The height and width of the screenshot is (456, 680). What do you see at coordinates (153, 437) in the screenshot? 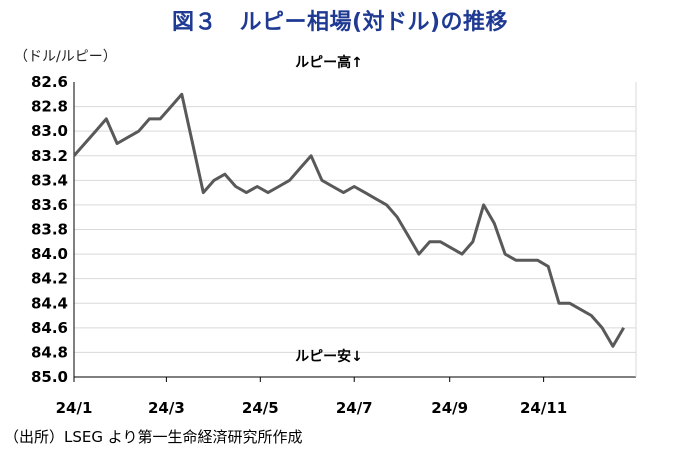
I see `source-note: （出所）LSEG より第一生命経済研究所作成` at bounding box center [153, 437].